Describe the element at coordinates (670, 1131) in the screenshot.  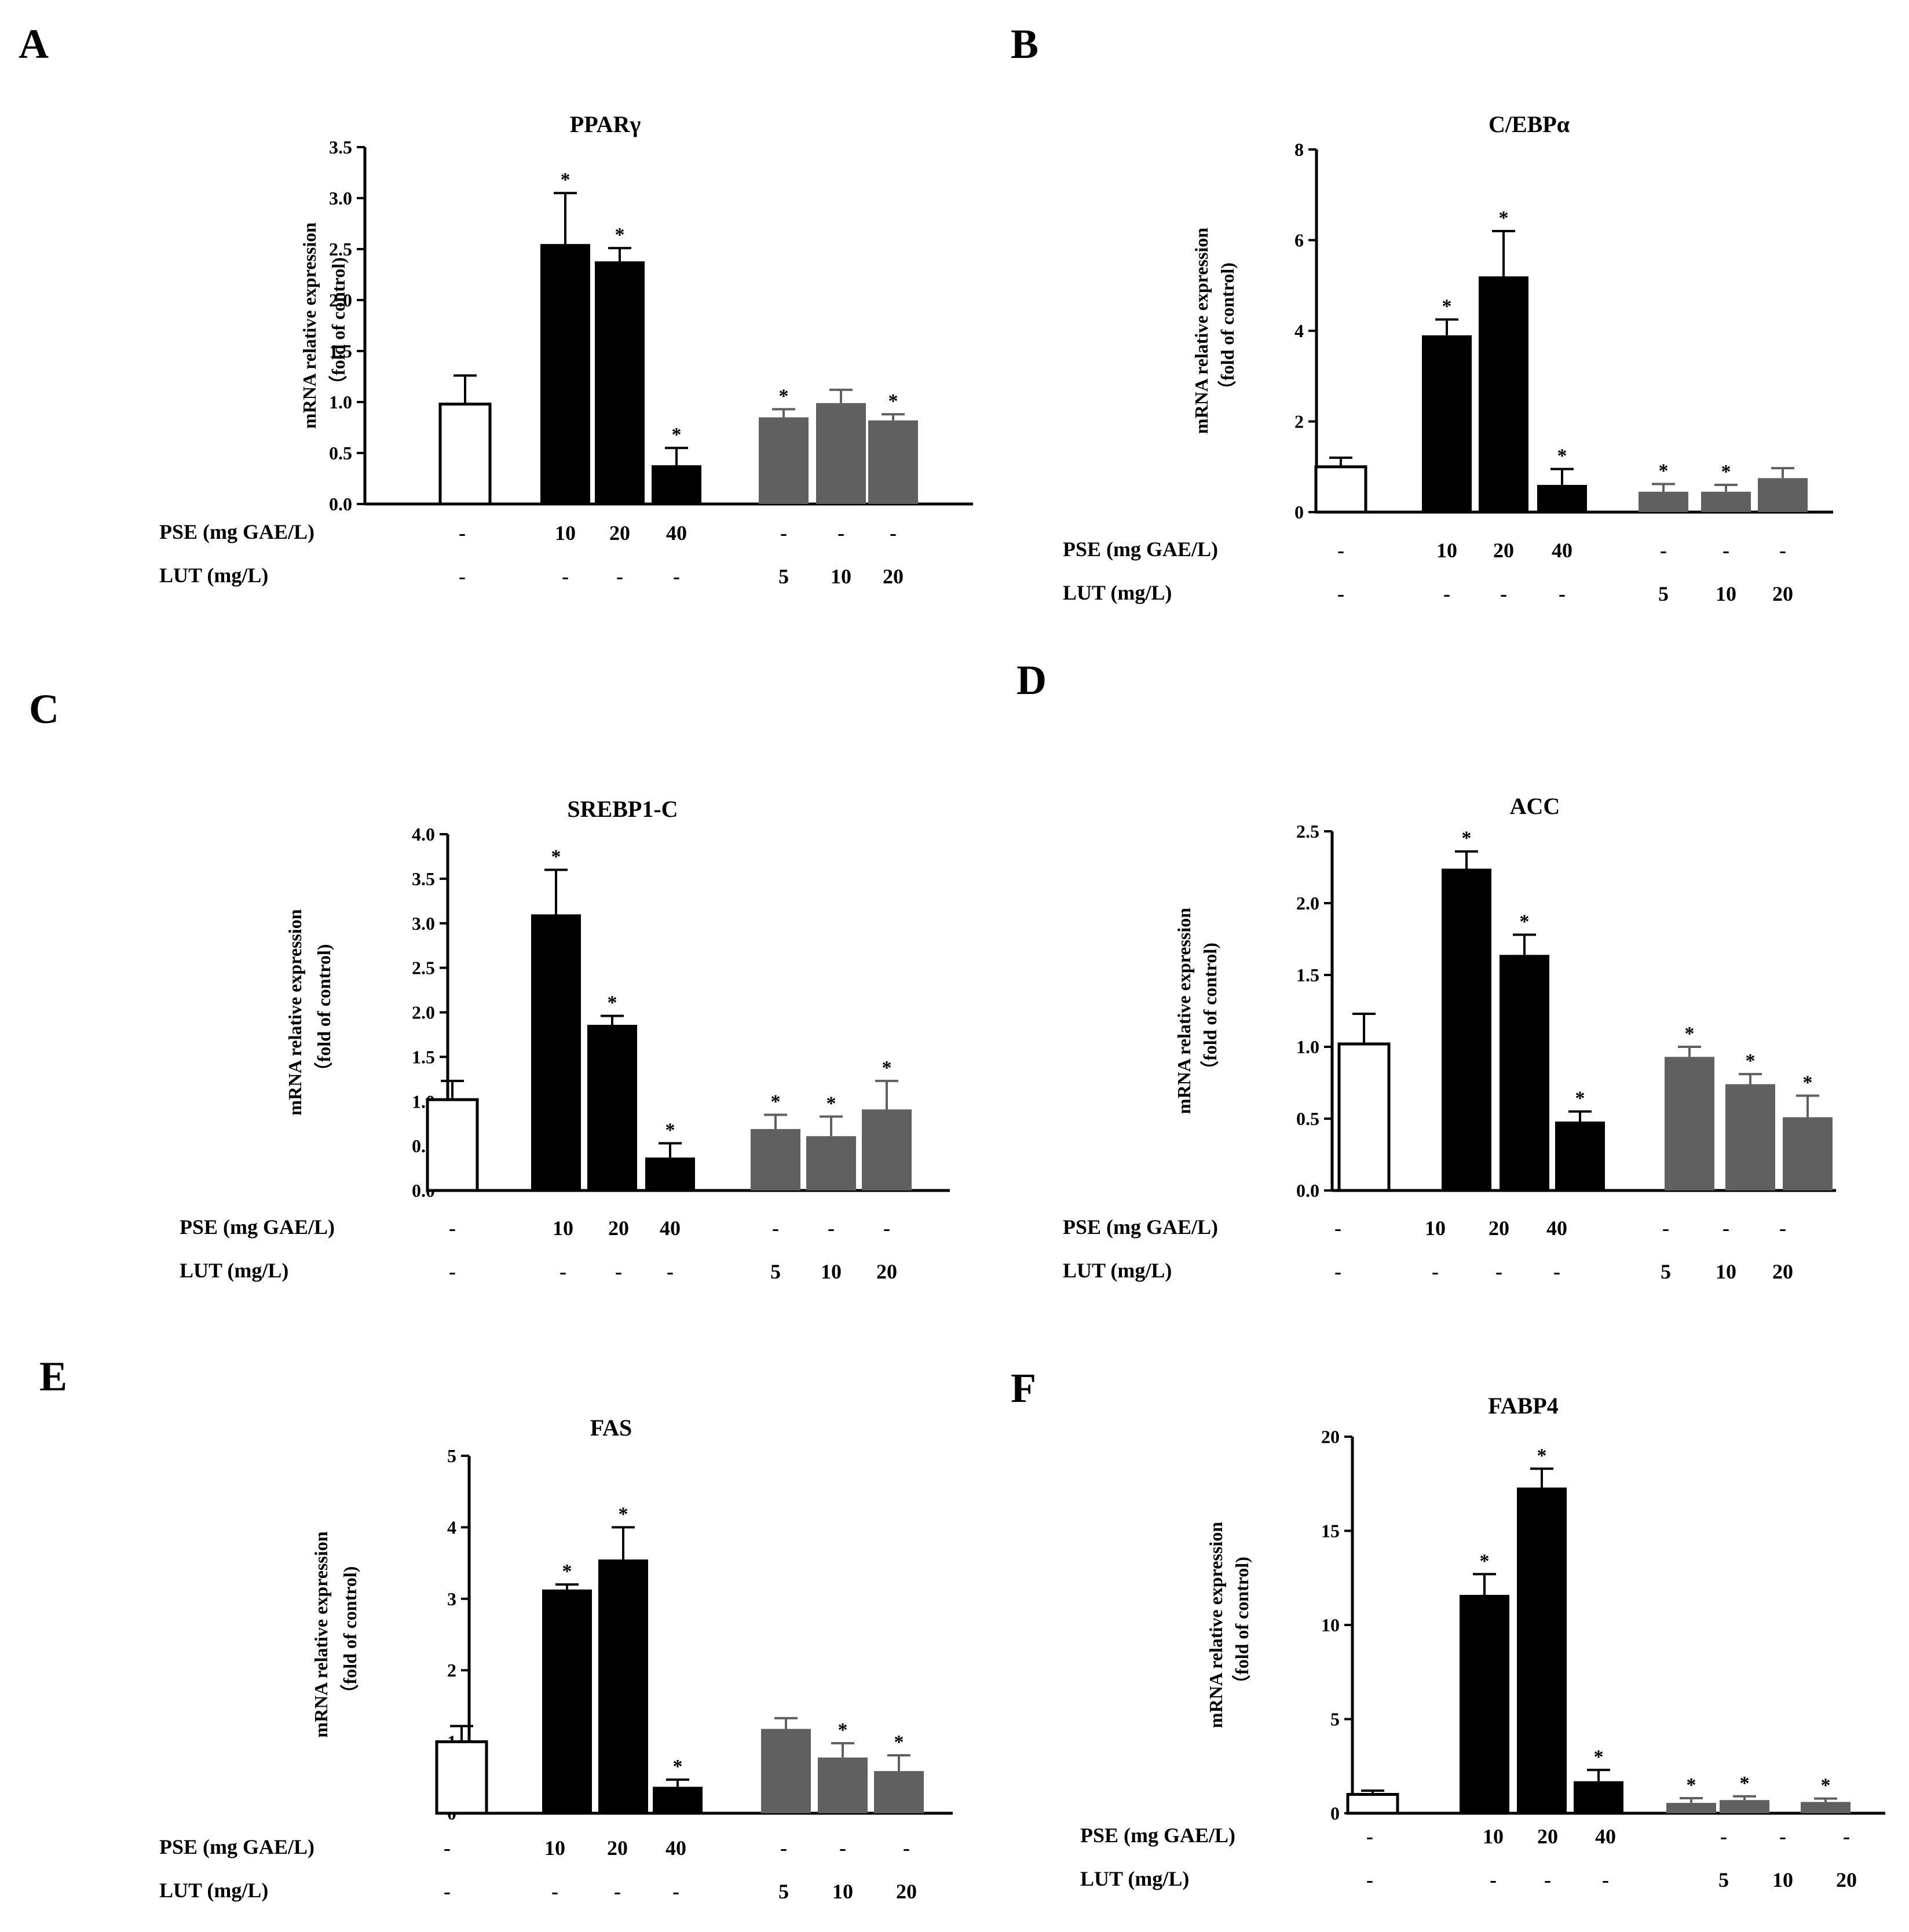
I see `significance-star-c-4: *` at that location.